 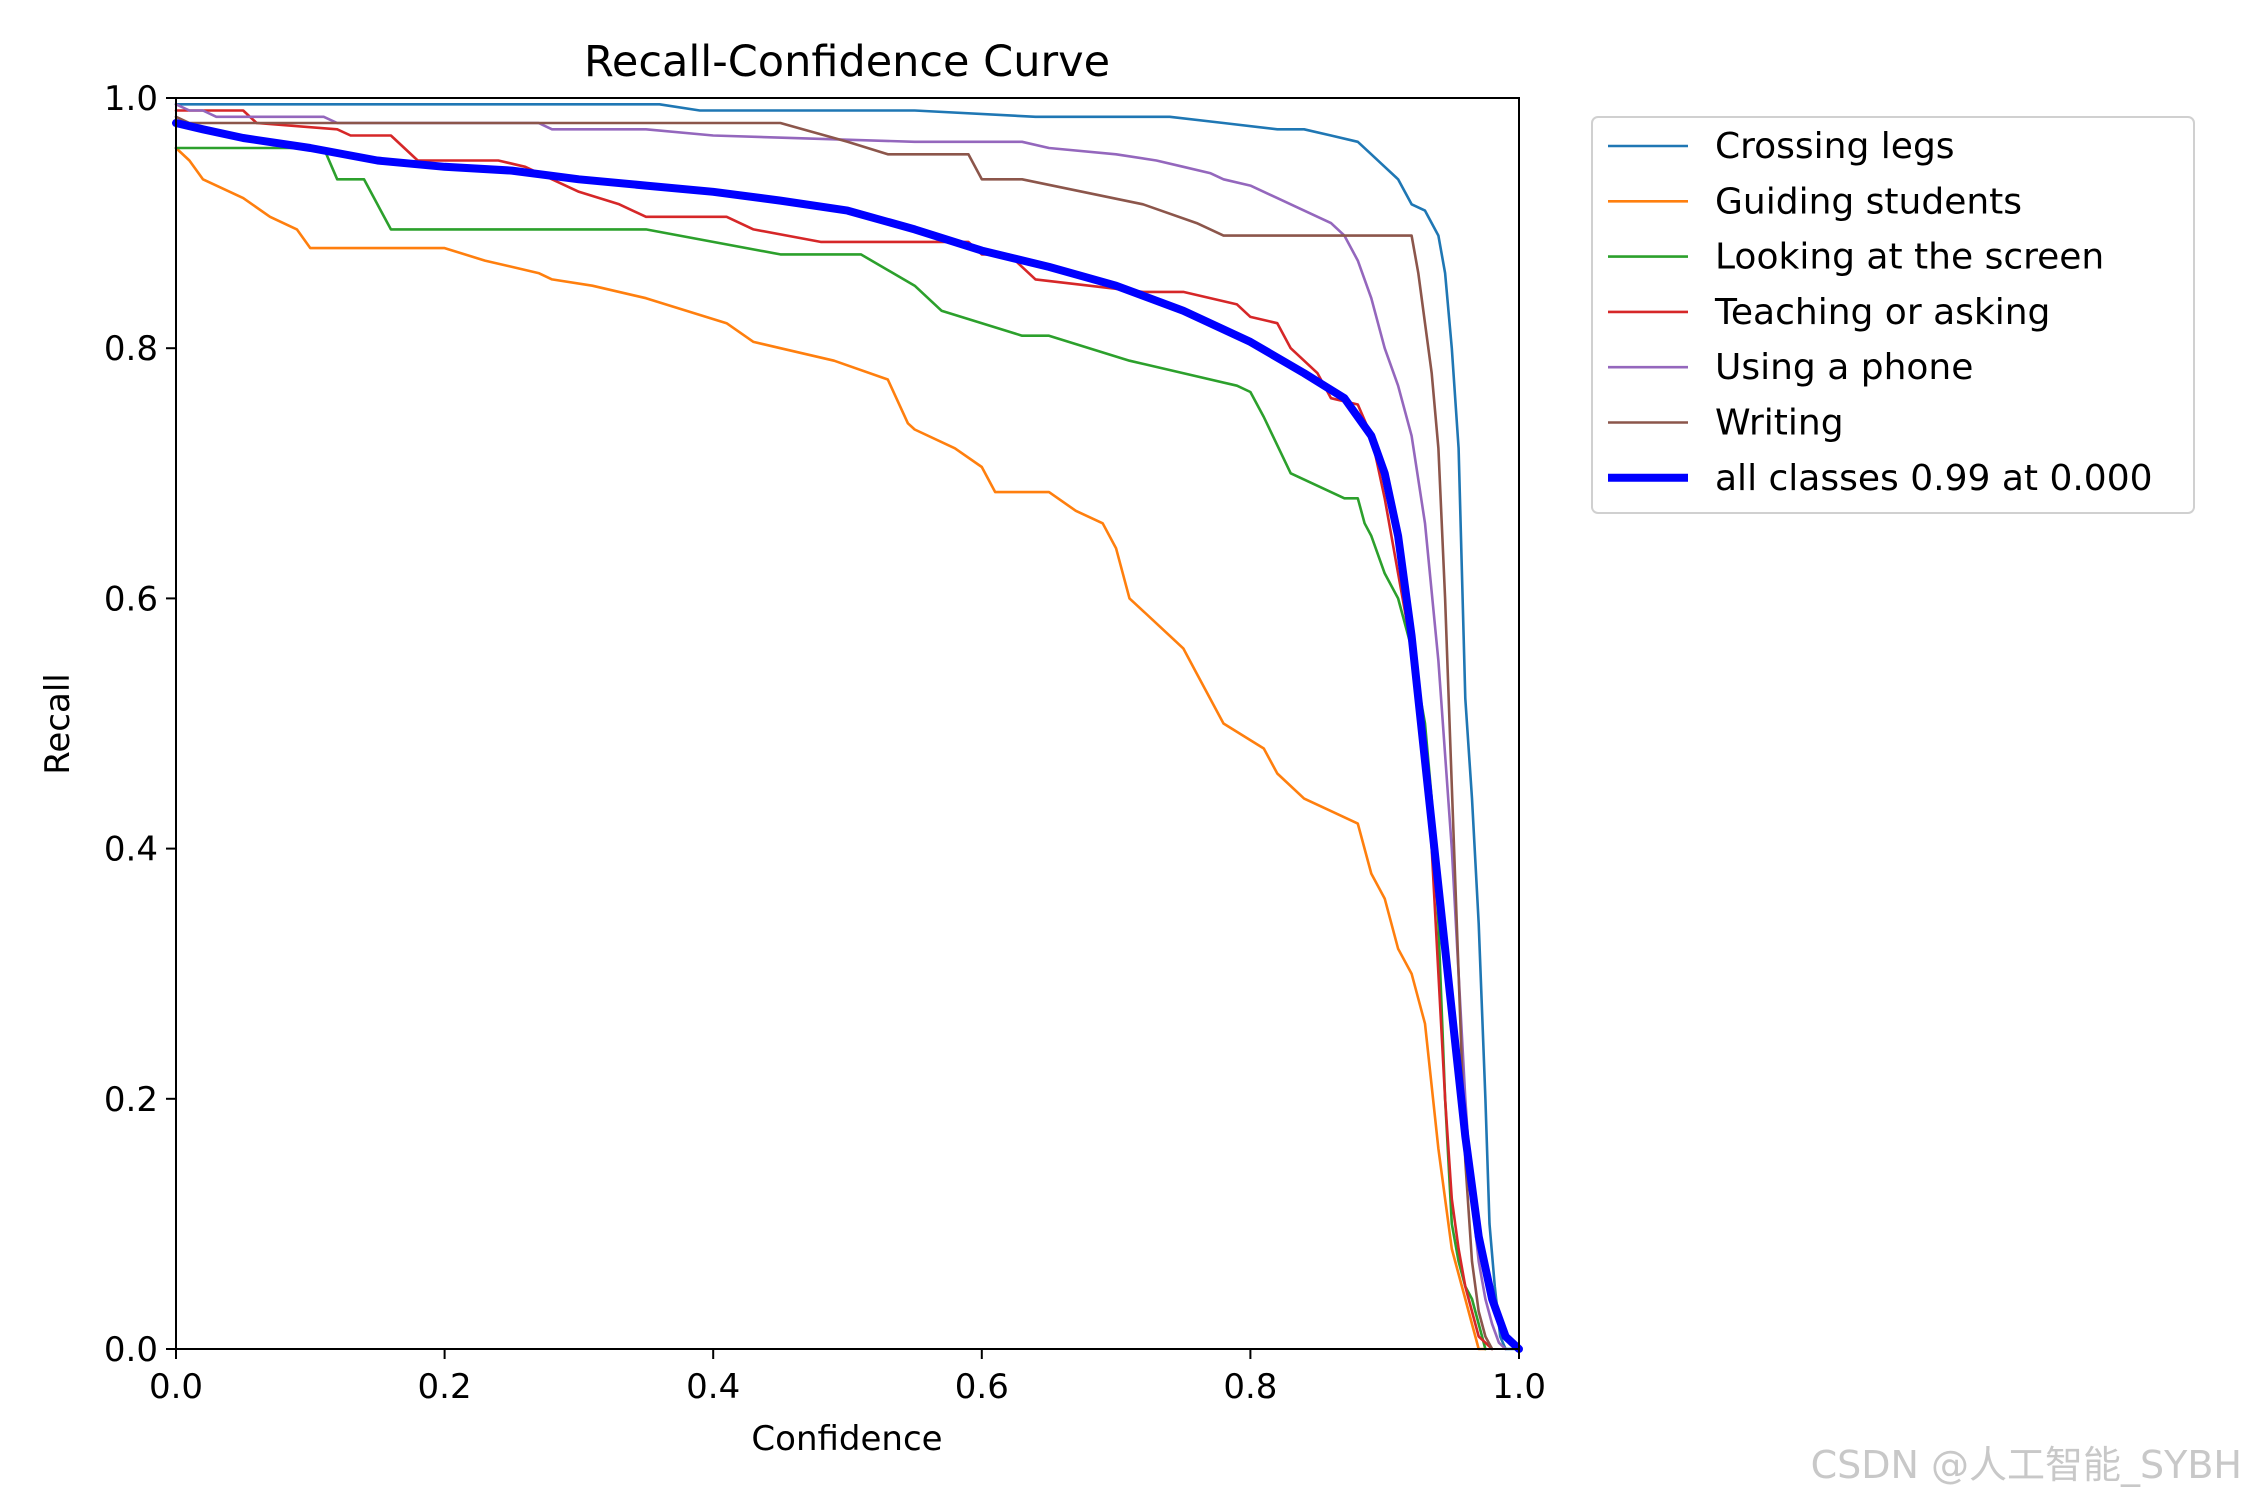 I want to click on y-tick-label: 0.8, so click(x=131, y=349).